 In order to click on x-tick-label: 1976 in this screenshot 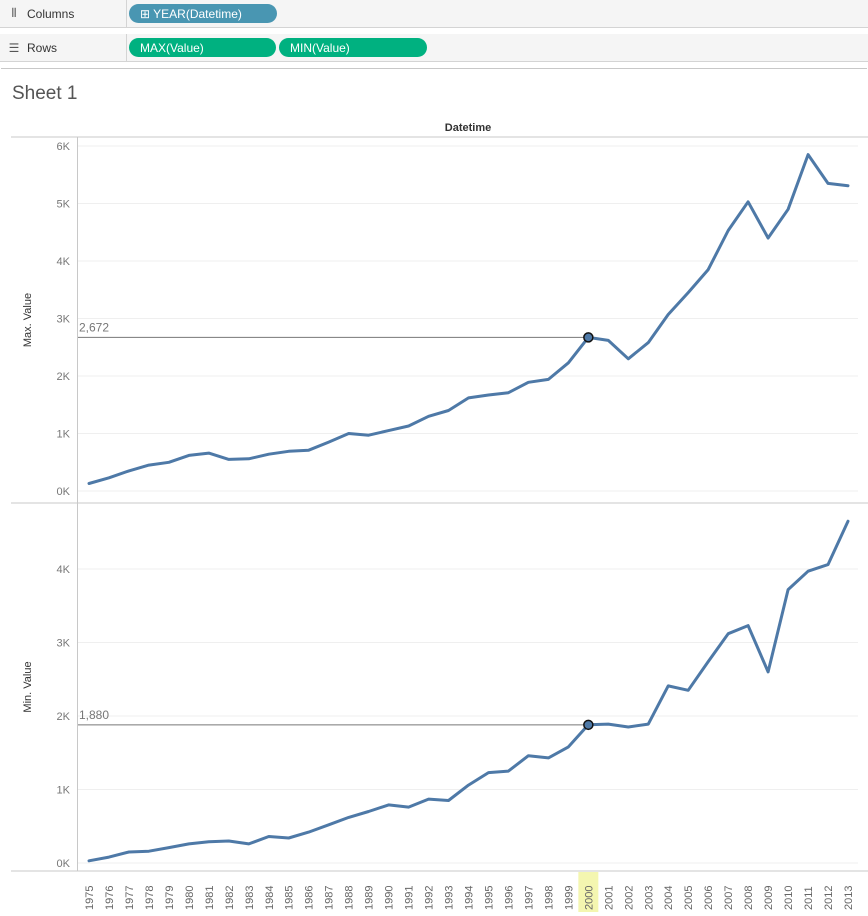, I will do `click(110, 898)`.